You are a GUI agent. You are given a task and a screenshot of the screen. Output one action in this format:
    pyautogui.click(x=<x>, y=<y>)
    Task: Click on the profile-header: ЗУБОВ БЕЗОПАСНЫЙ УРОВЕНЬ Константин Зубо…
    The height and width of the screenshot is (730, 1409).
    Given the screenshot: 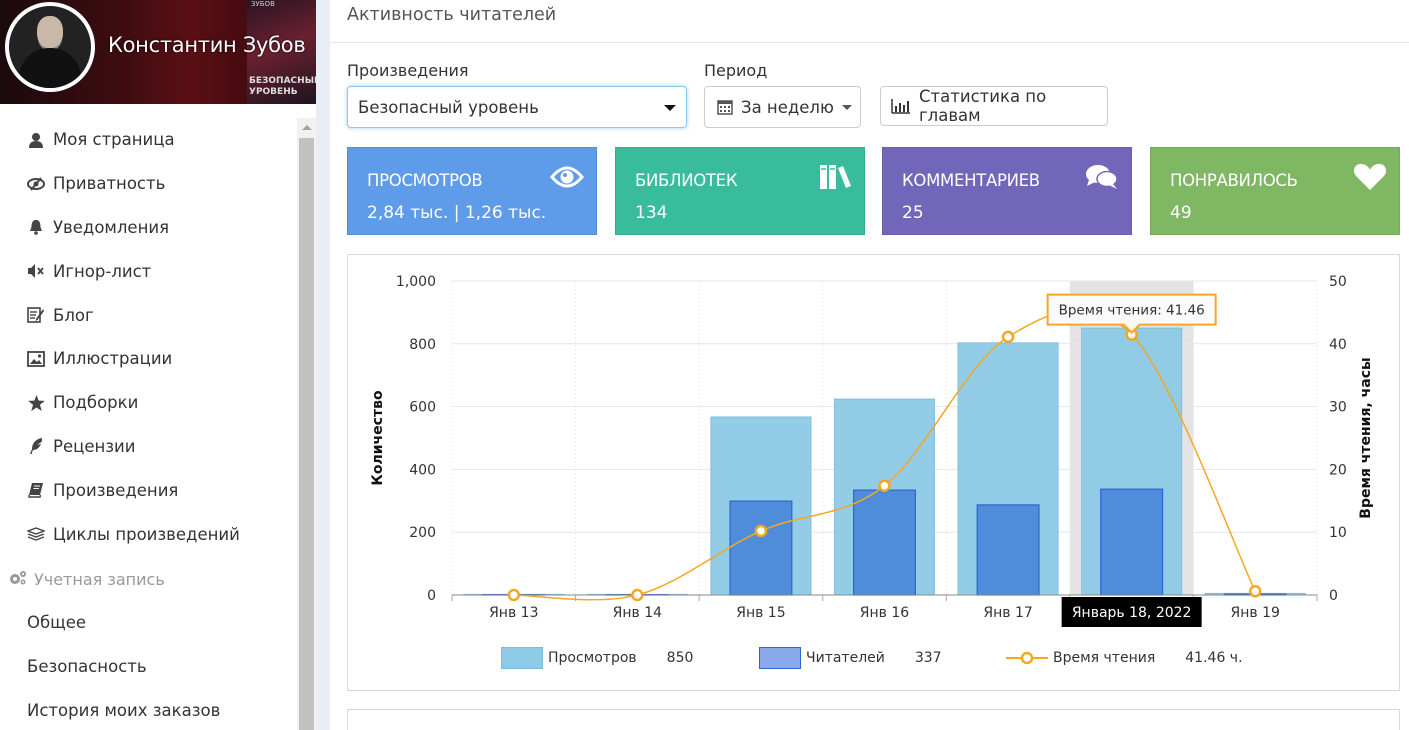 What is the action you would take?
    pyautogui.click(x=159, y=52)
    